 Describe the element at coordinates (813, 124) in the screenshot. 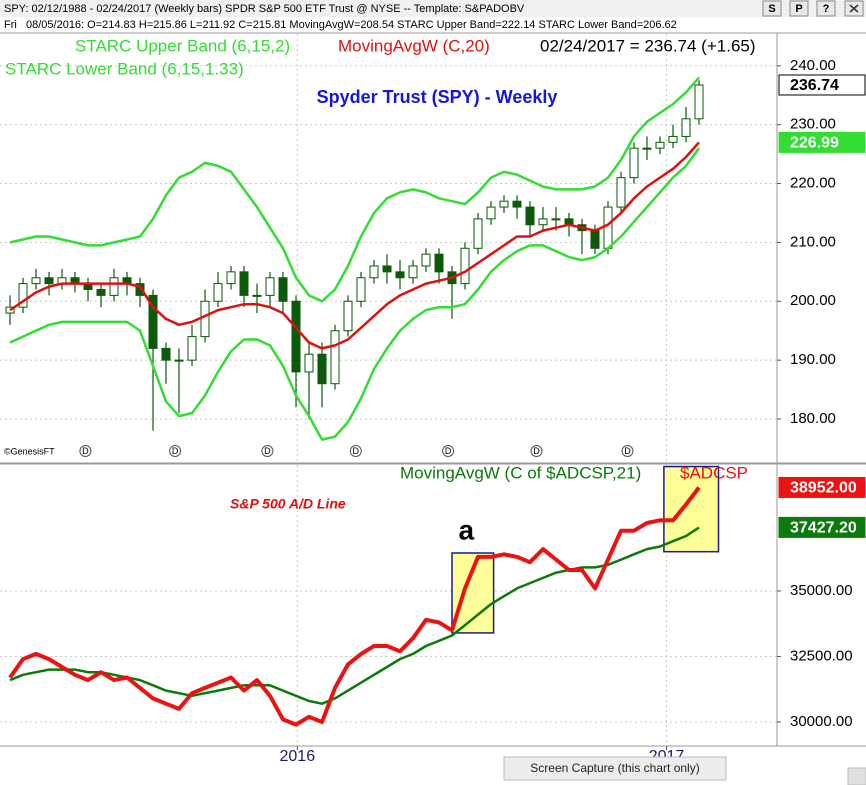

I see `y-tick-label: 230.00` at that location.